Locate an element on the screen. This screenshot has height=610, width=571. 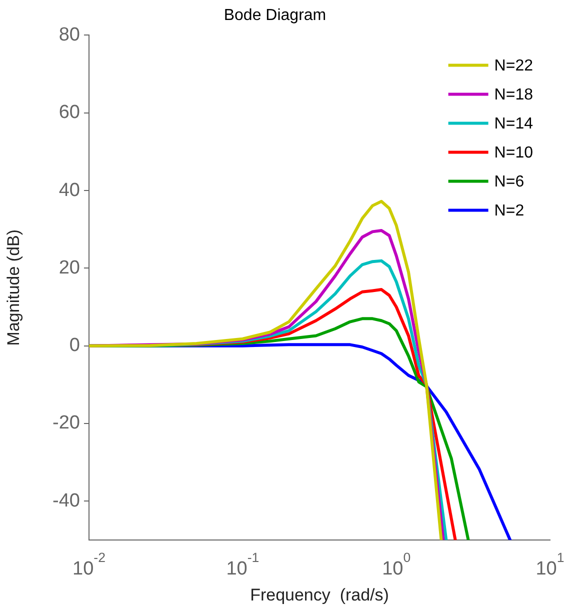
y-tick-label: 80 is located at coordinates (69, 35).